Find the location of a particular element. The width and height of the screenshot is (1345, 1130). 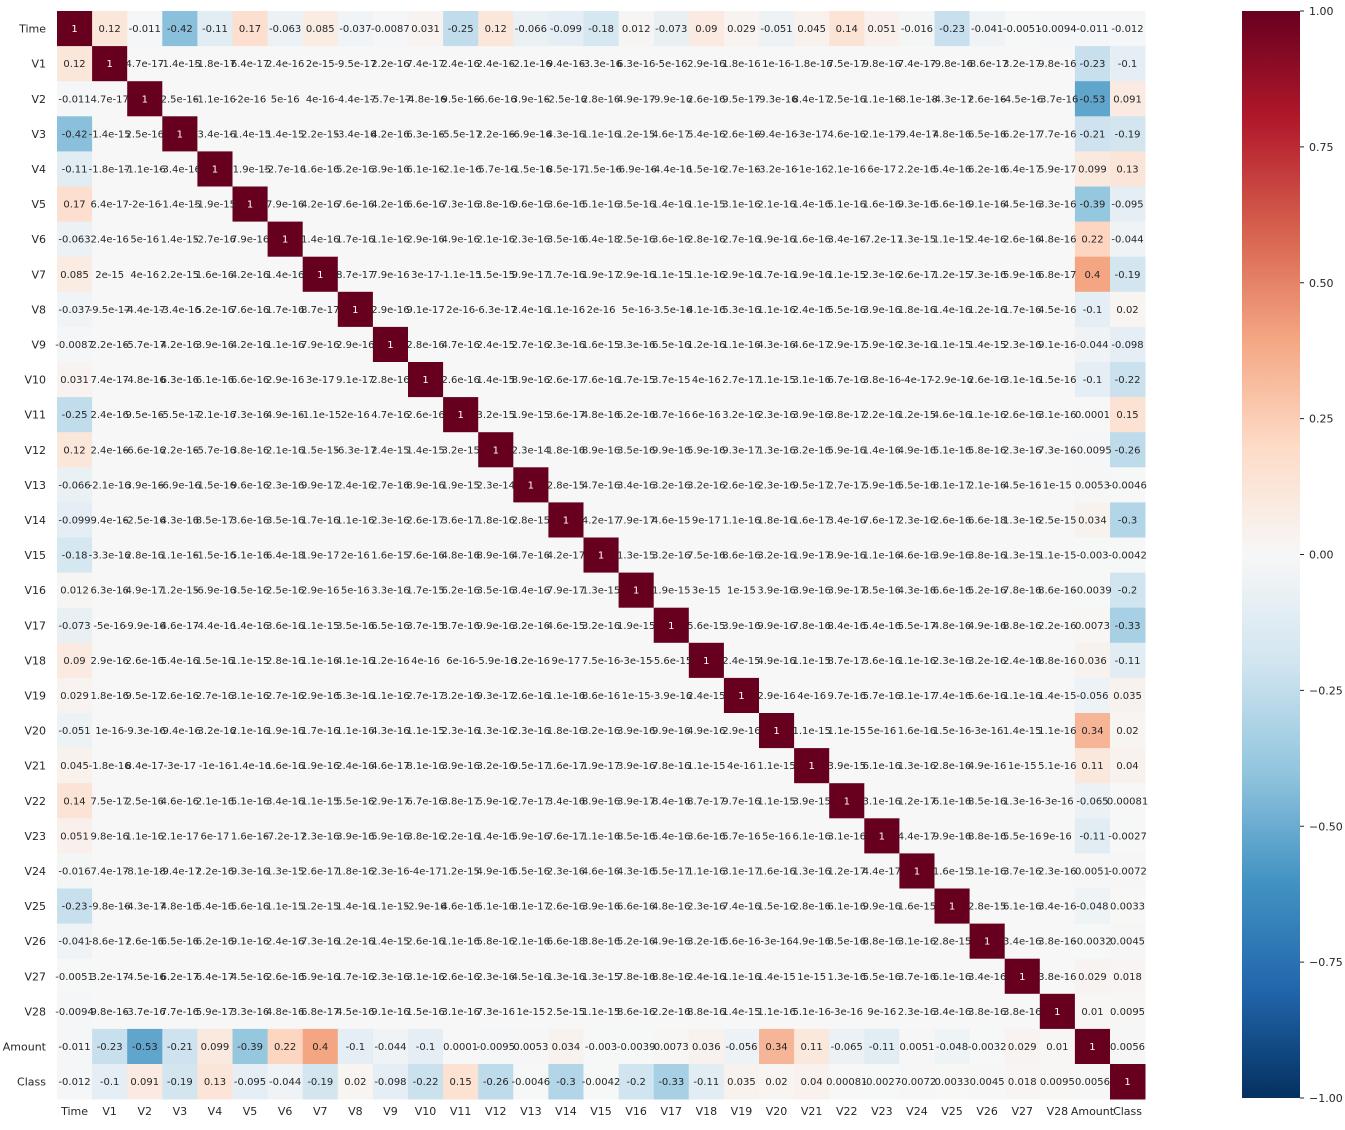

x-tick-label: V4 is located at coordinates (215, 1111).